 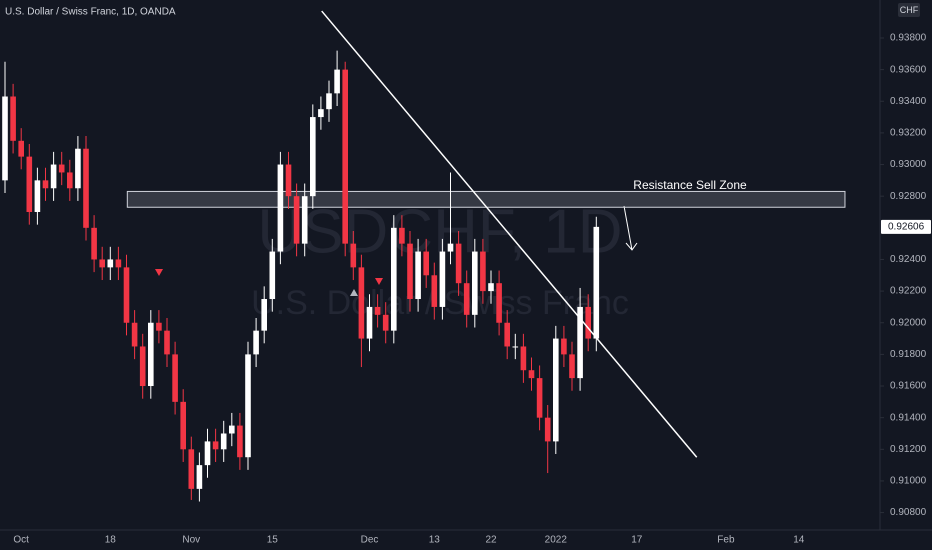 What do you see at coordinates (556, 540) in the screenshot?
I see `x-tick-label: 2022` at bounding box center [556, 540].